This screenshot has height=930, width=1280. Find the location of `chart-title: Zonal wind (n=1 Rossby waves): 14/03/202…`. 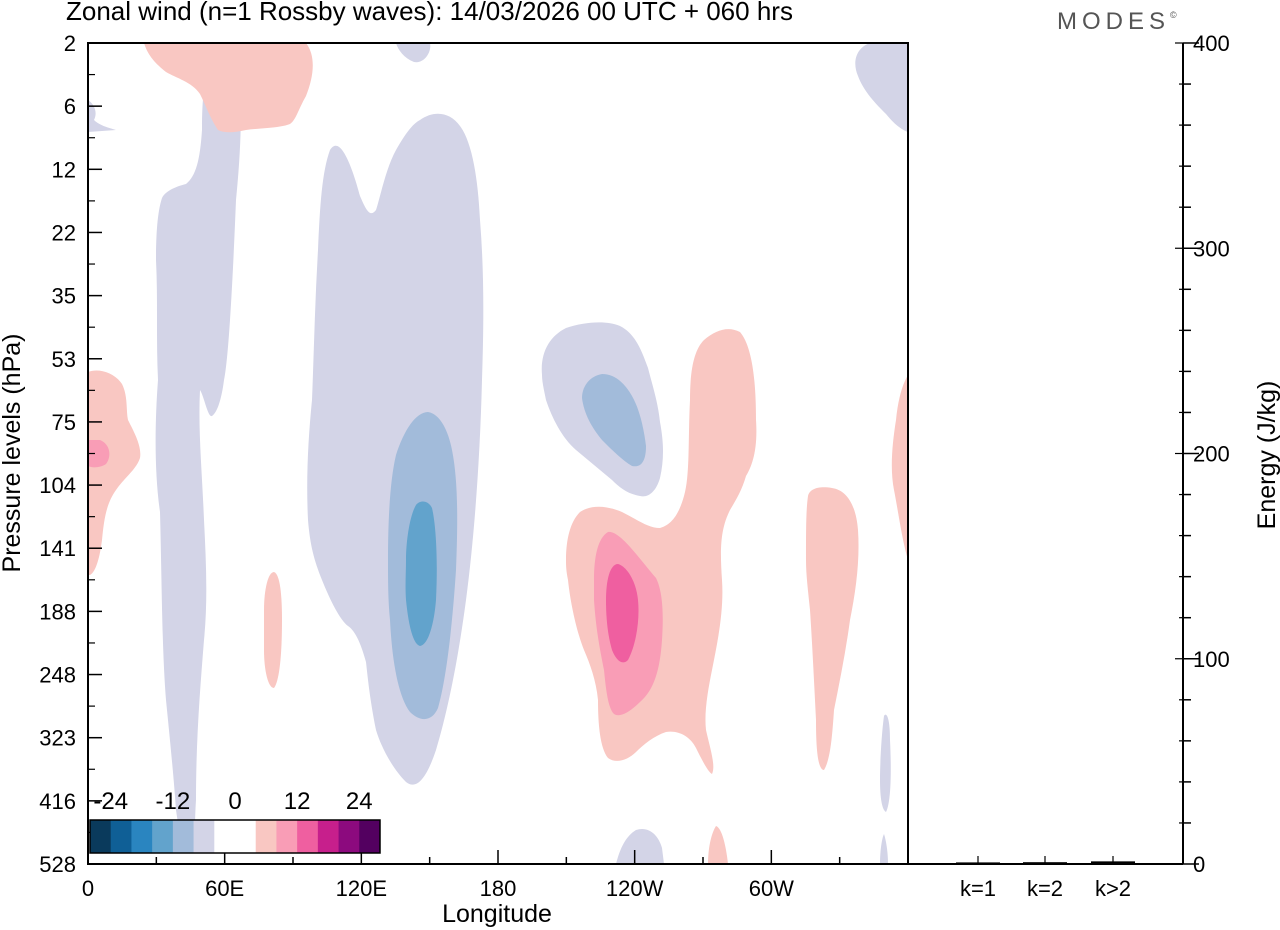

chart-title: Zonal wind (n=1 Rossby waves): 14/03/202… is located at coordinates (429, 13).